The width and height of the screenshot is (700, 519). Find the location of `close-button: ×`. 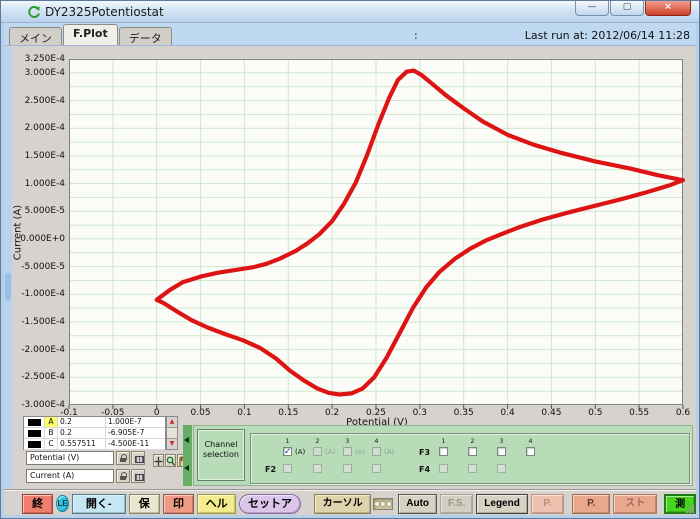

close-button: × is located at coordinates (668, 8).